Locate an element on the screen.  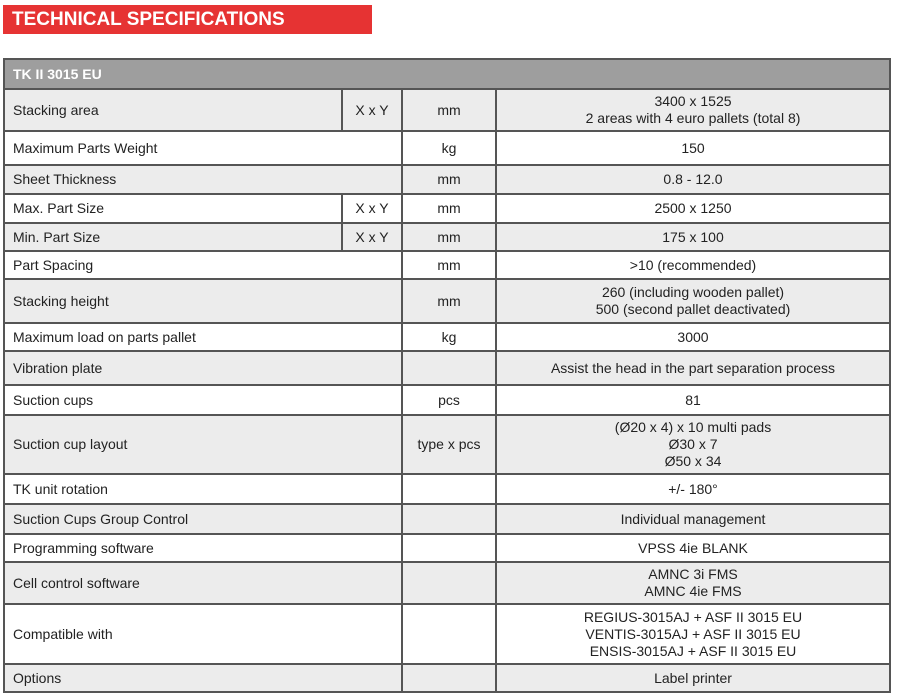
spec-label: TK unit rotation is located at coordinates (203, 489).